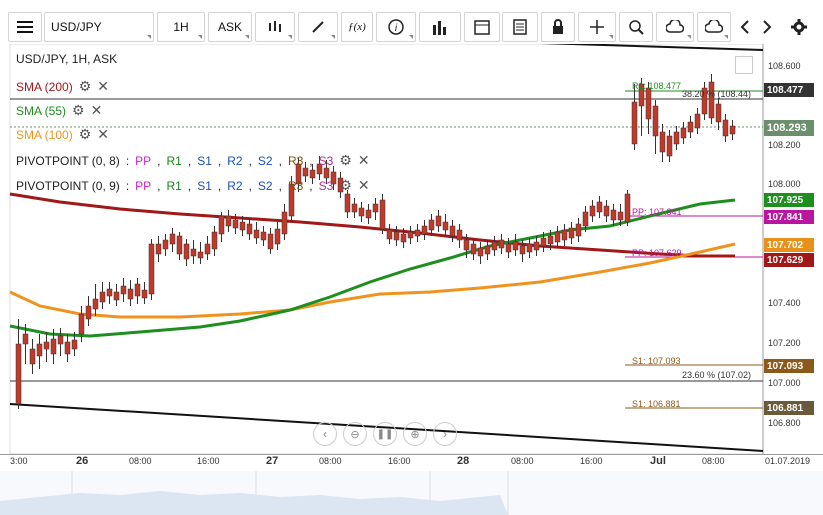 This screenshot has width=823, height=515. What do you see at coordinates (325, 434) in the screenshot?
I see `chevron-left-circle-icon: ‹` at bounding box center [325, 434].